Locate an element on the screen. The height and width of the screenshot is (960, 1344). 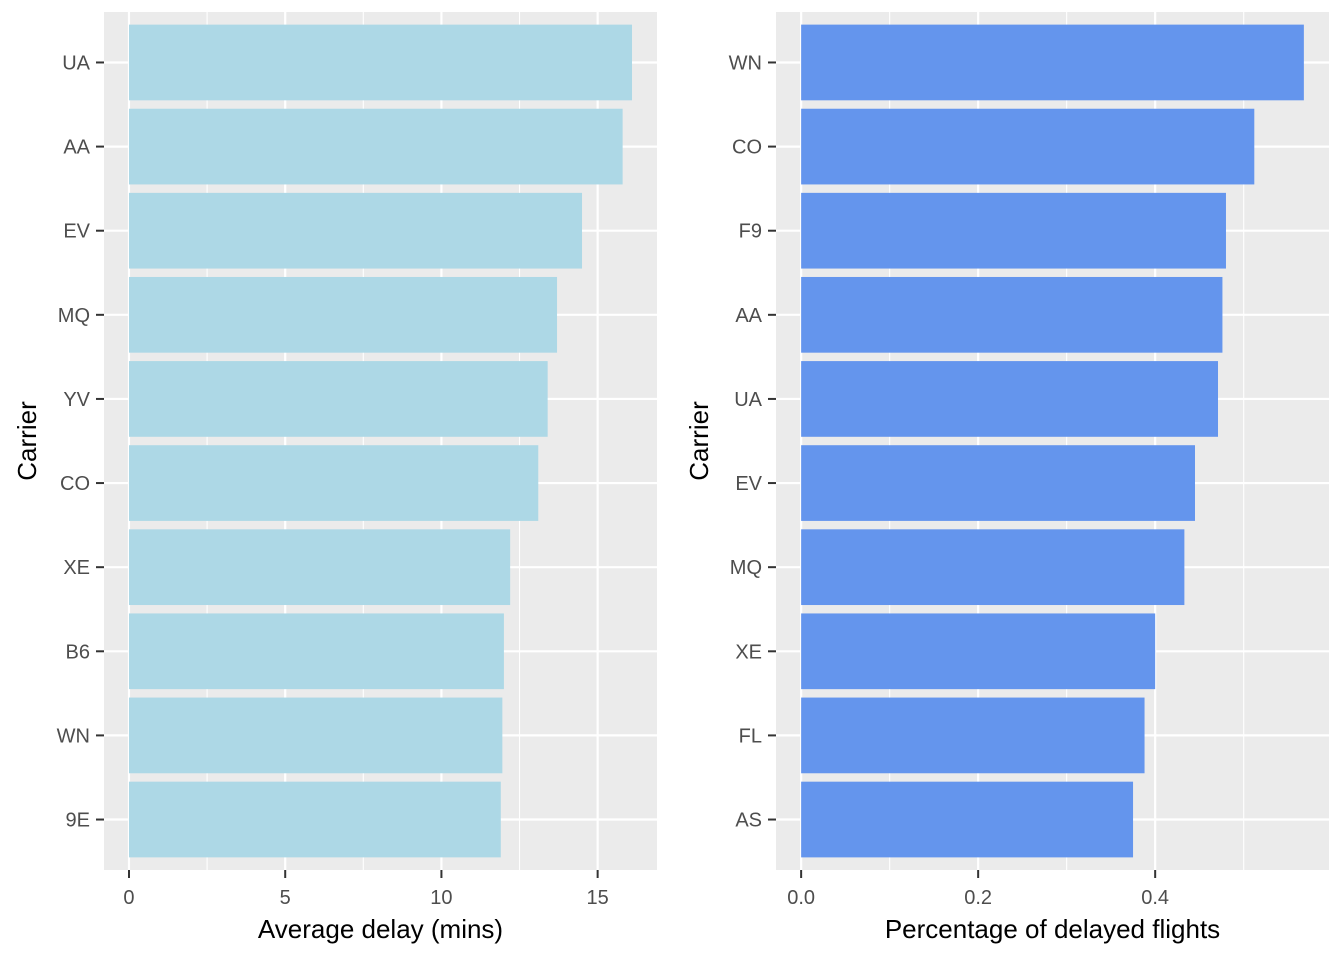
bar-b6 is located at coordinates (316, 651).